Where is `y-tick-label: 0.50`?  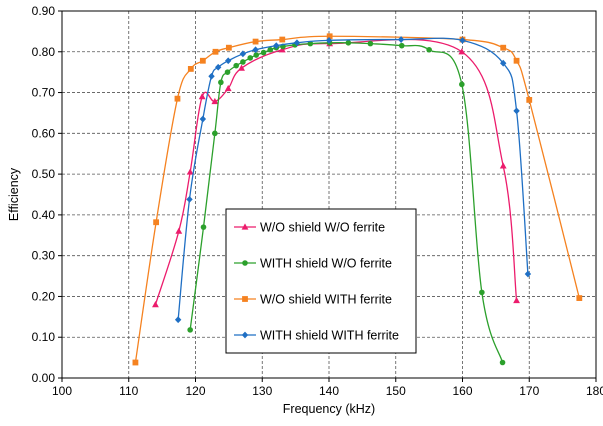 y-tick-label: 0.50 is located at coordinates (44, 174).